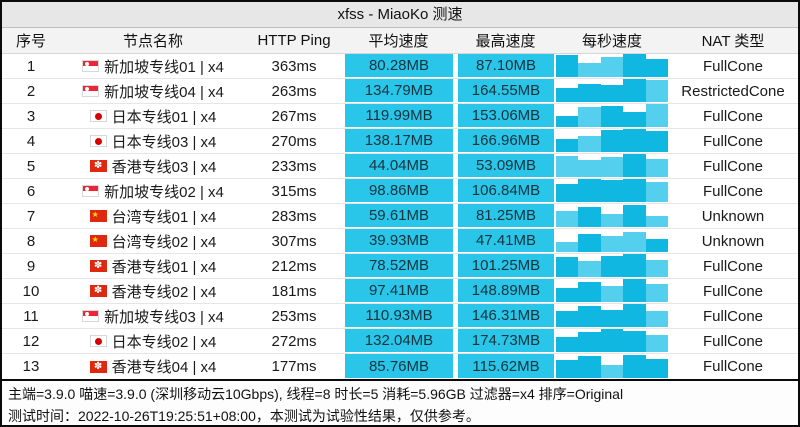 The width and height of the screenshot is (800, 427). Describe the element at coordinates (294, 191) in the screenshot. I see `http-ping-value: 315ms` at that location.